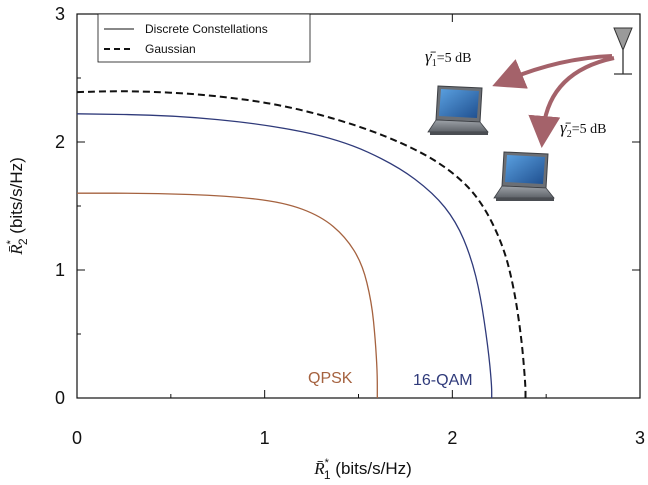 This screenshot has height=485, width=648. Describe the element at coordinates (571, 102) in the screenshot. I see `arrow-to-user2` at that location.